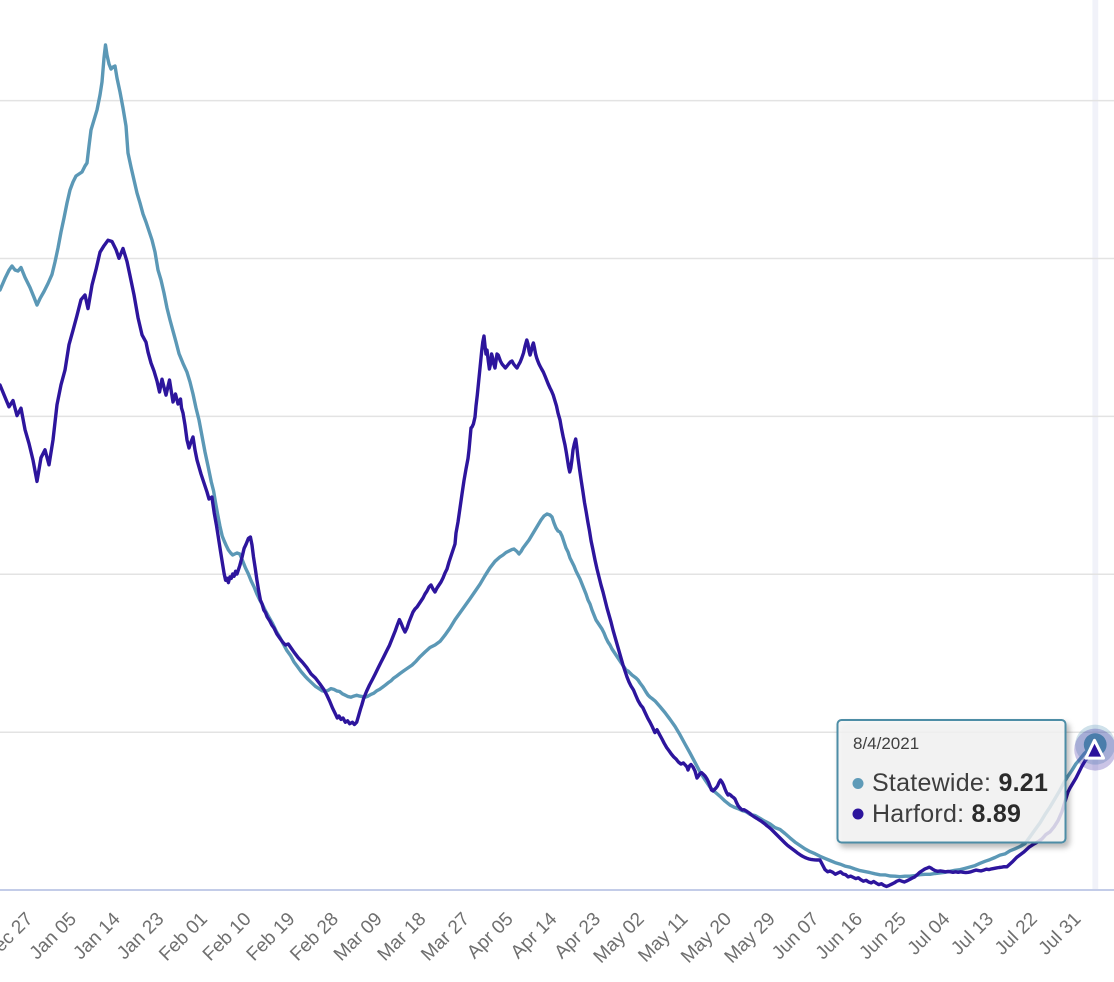  I want to click on svg-text: Harford: 8.89, so click(946, 814).